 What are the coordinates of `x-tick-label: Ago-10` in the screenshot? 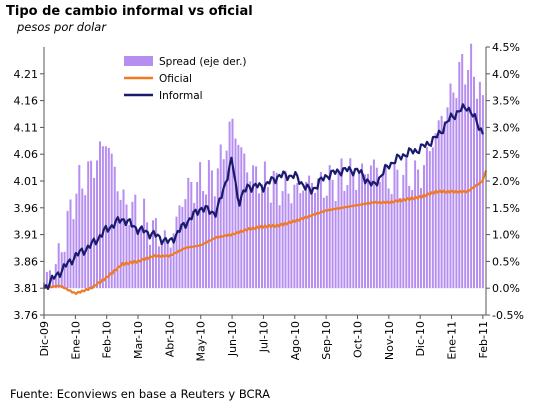 It's located at (295, 340).